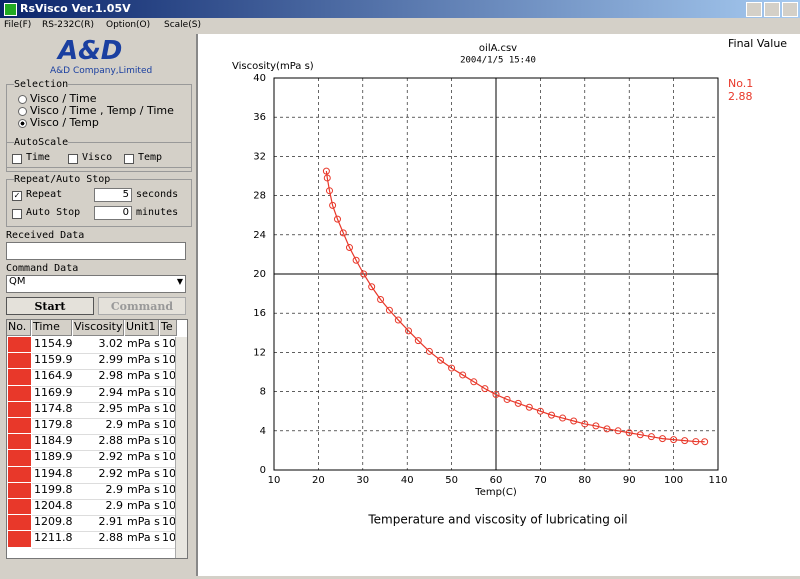  I want to click on received-label: Received Data, so click(45, 235).